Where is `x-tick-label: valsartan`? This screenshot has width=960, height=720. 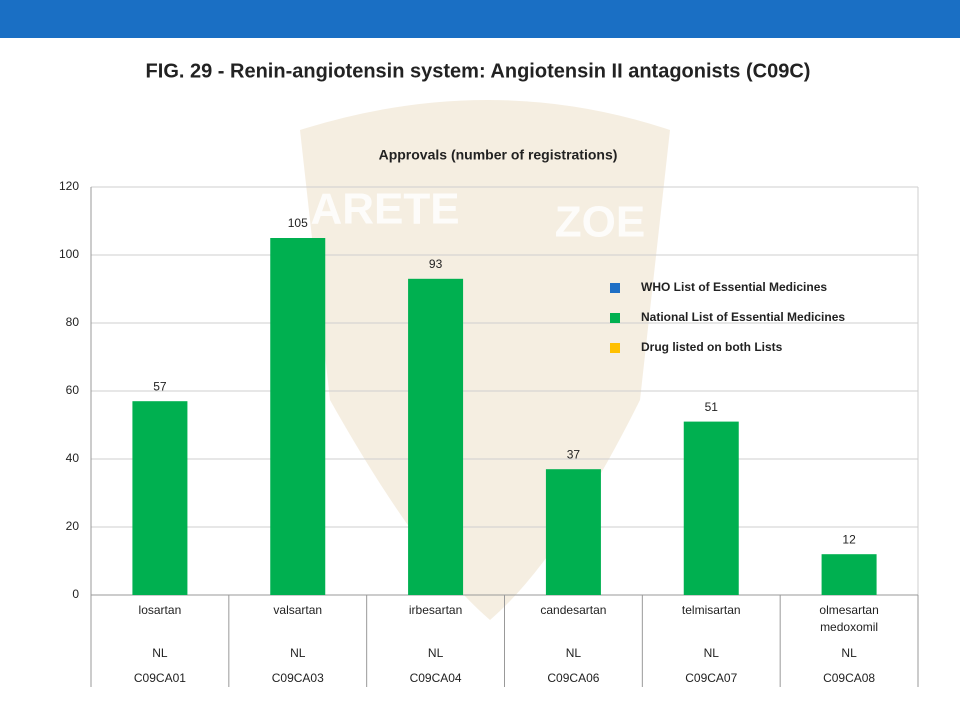 x-tick-label: valsartan is located at coordinates (298, 610).